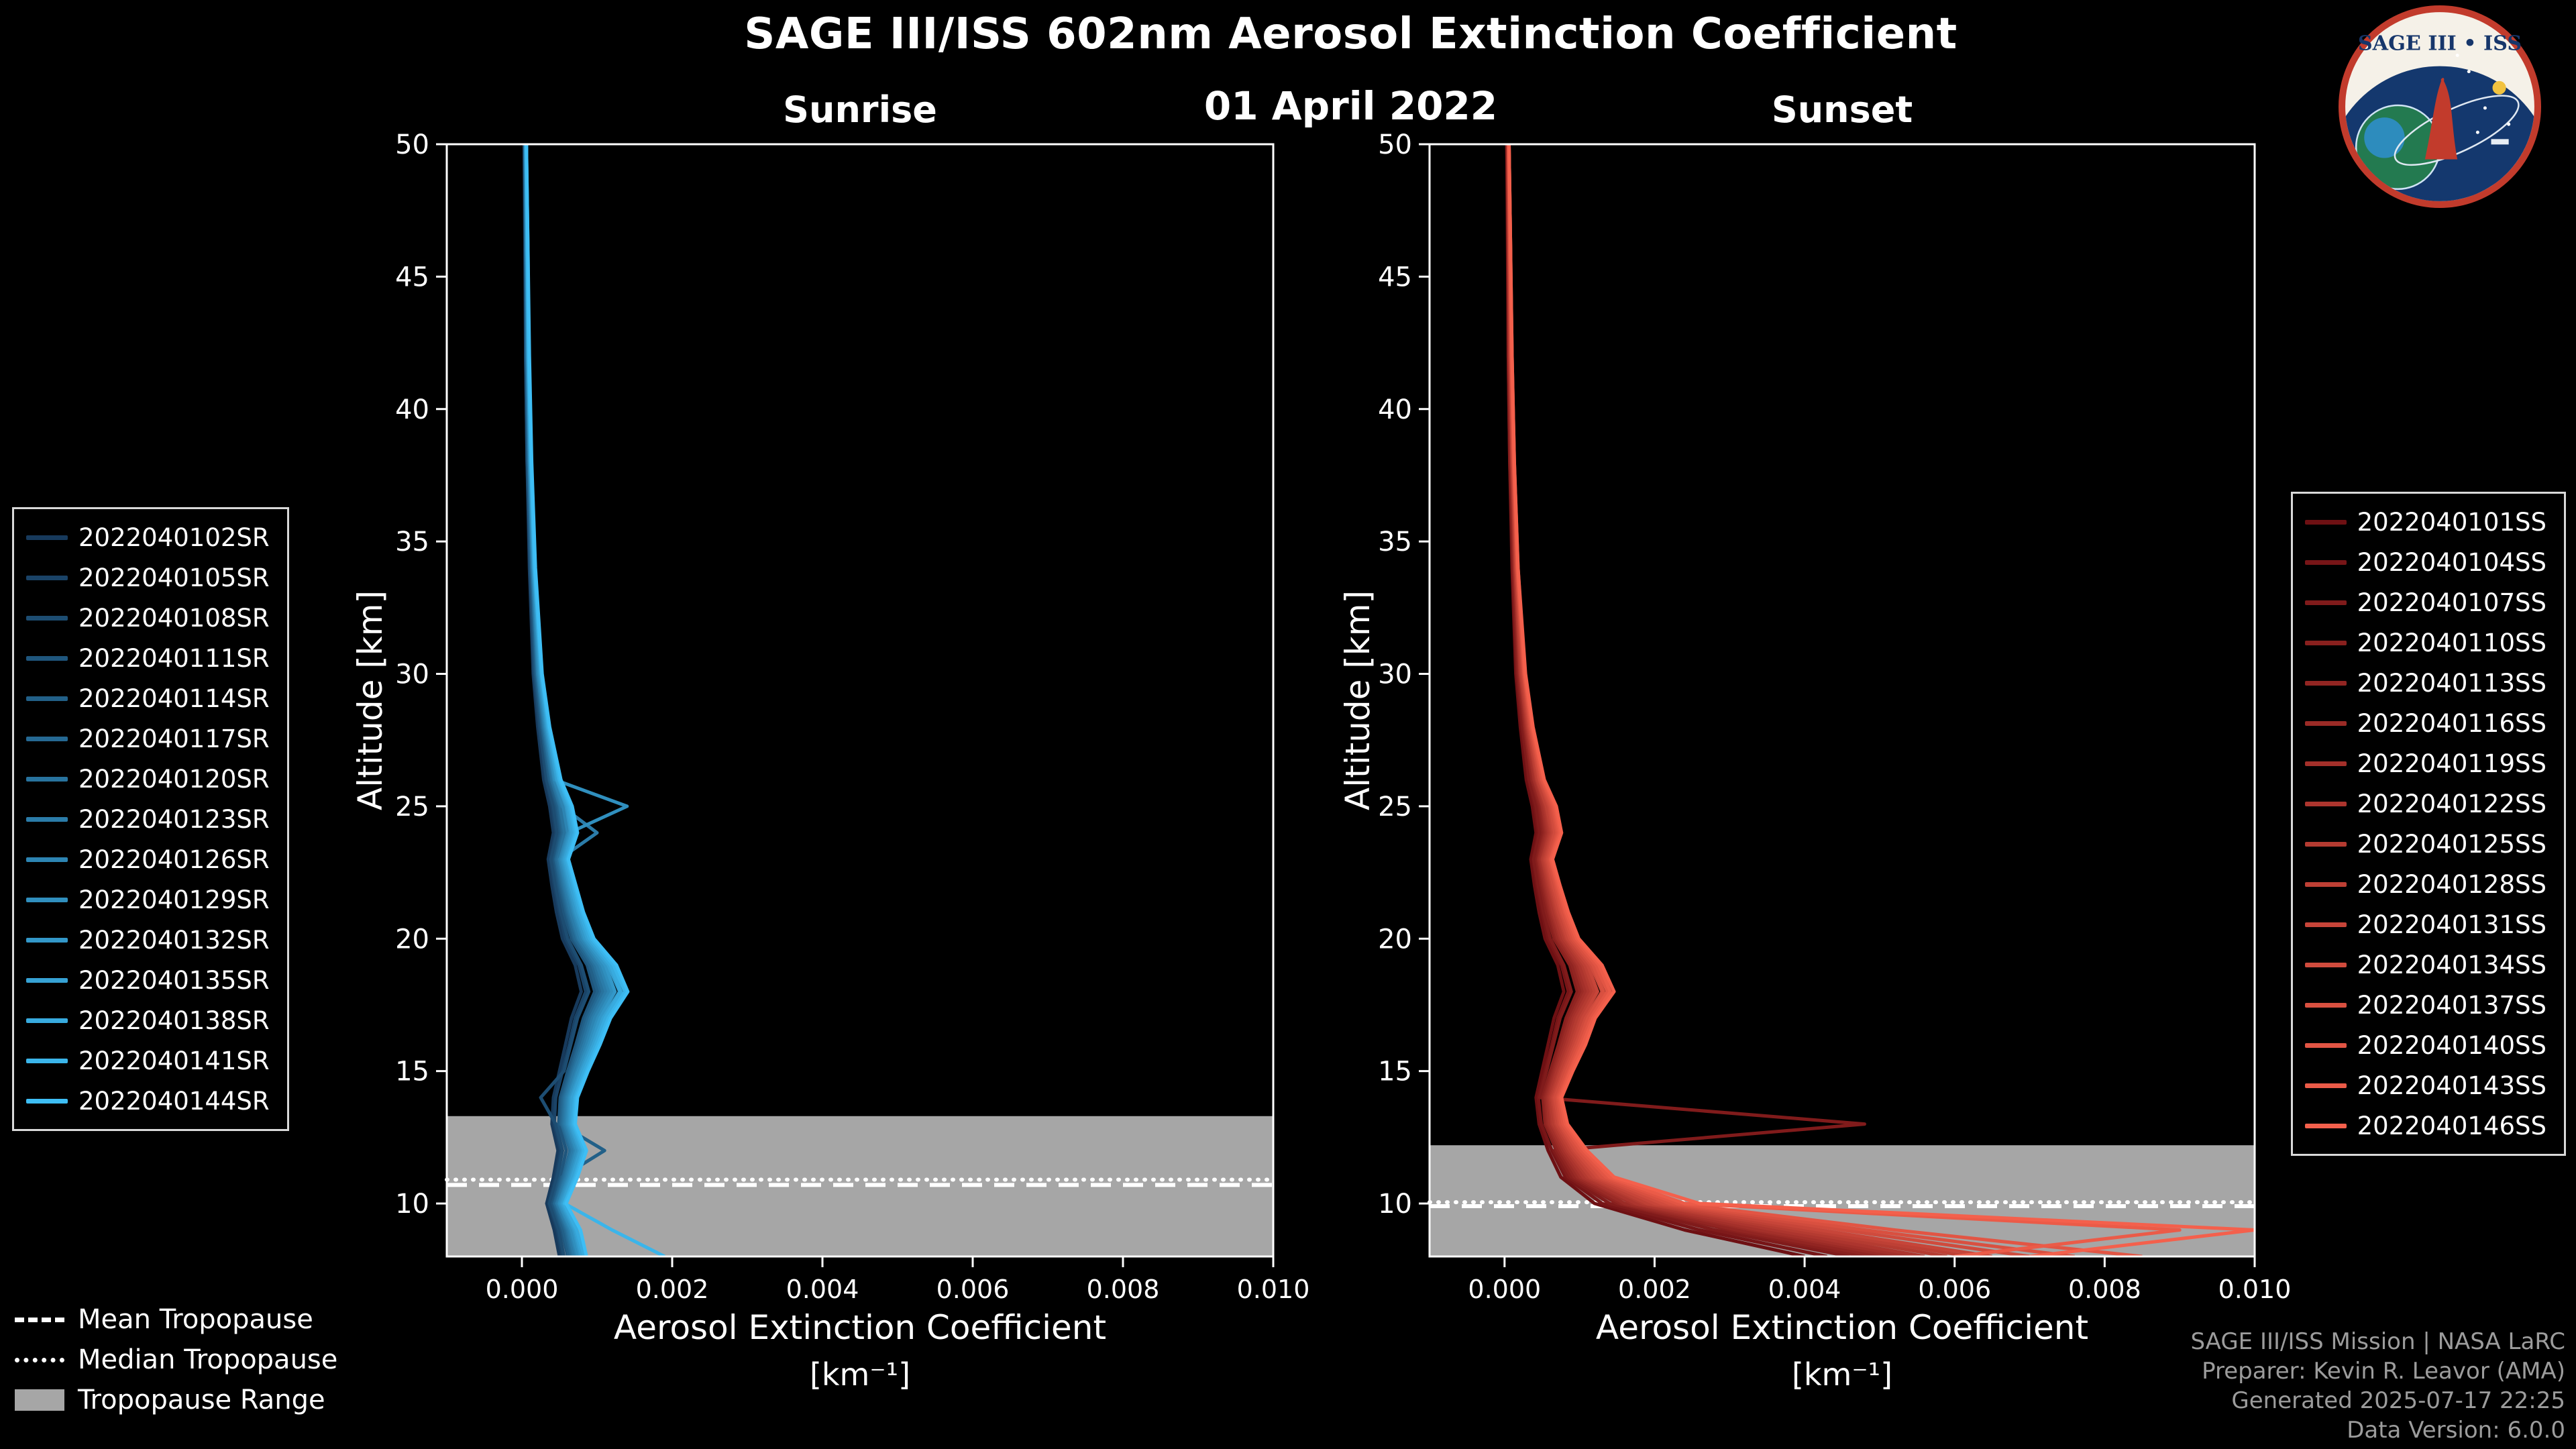  Describe the element at coordinates (1654, 1289) in the screenshot. I see `x-tick-label: 0.002` at that location.